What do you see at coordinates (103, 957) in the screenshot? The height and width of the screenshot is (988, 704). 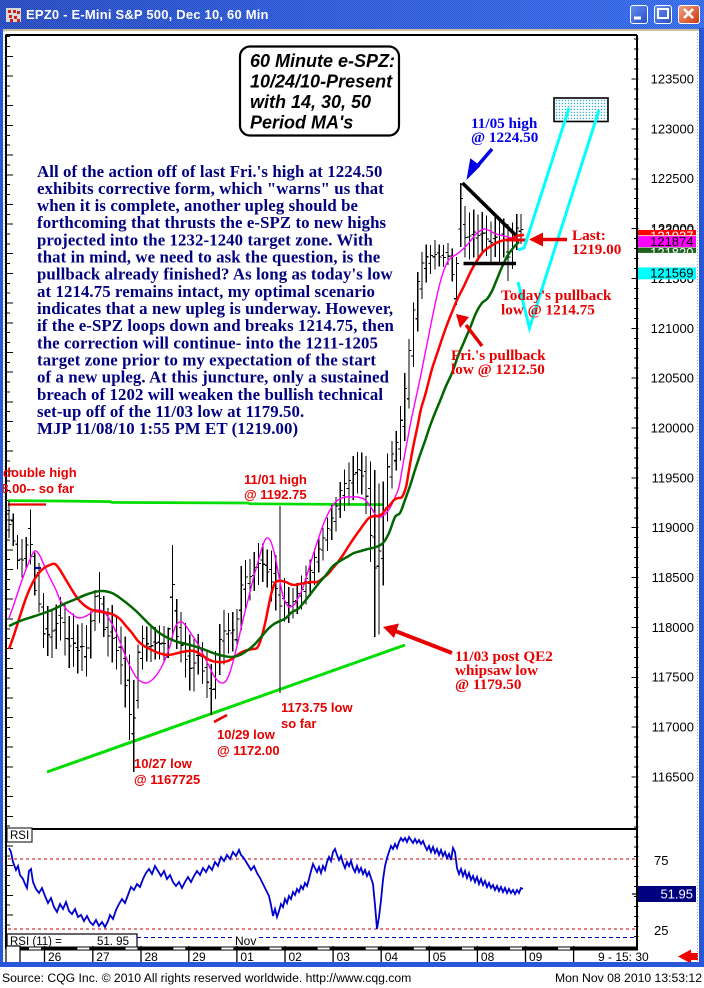 I see `svg-text: 27` at bounding box center [103, 957].